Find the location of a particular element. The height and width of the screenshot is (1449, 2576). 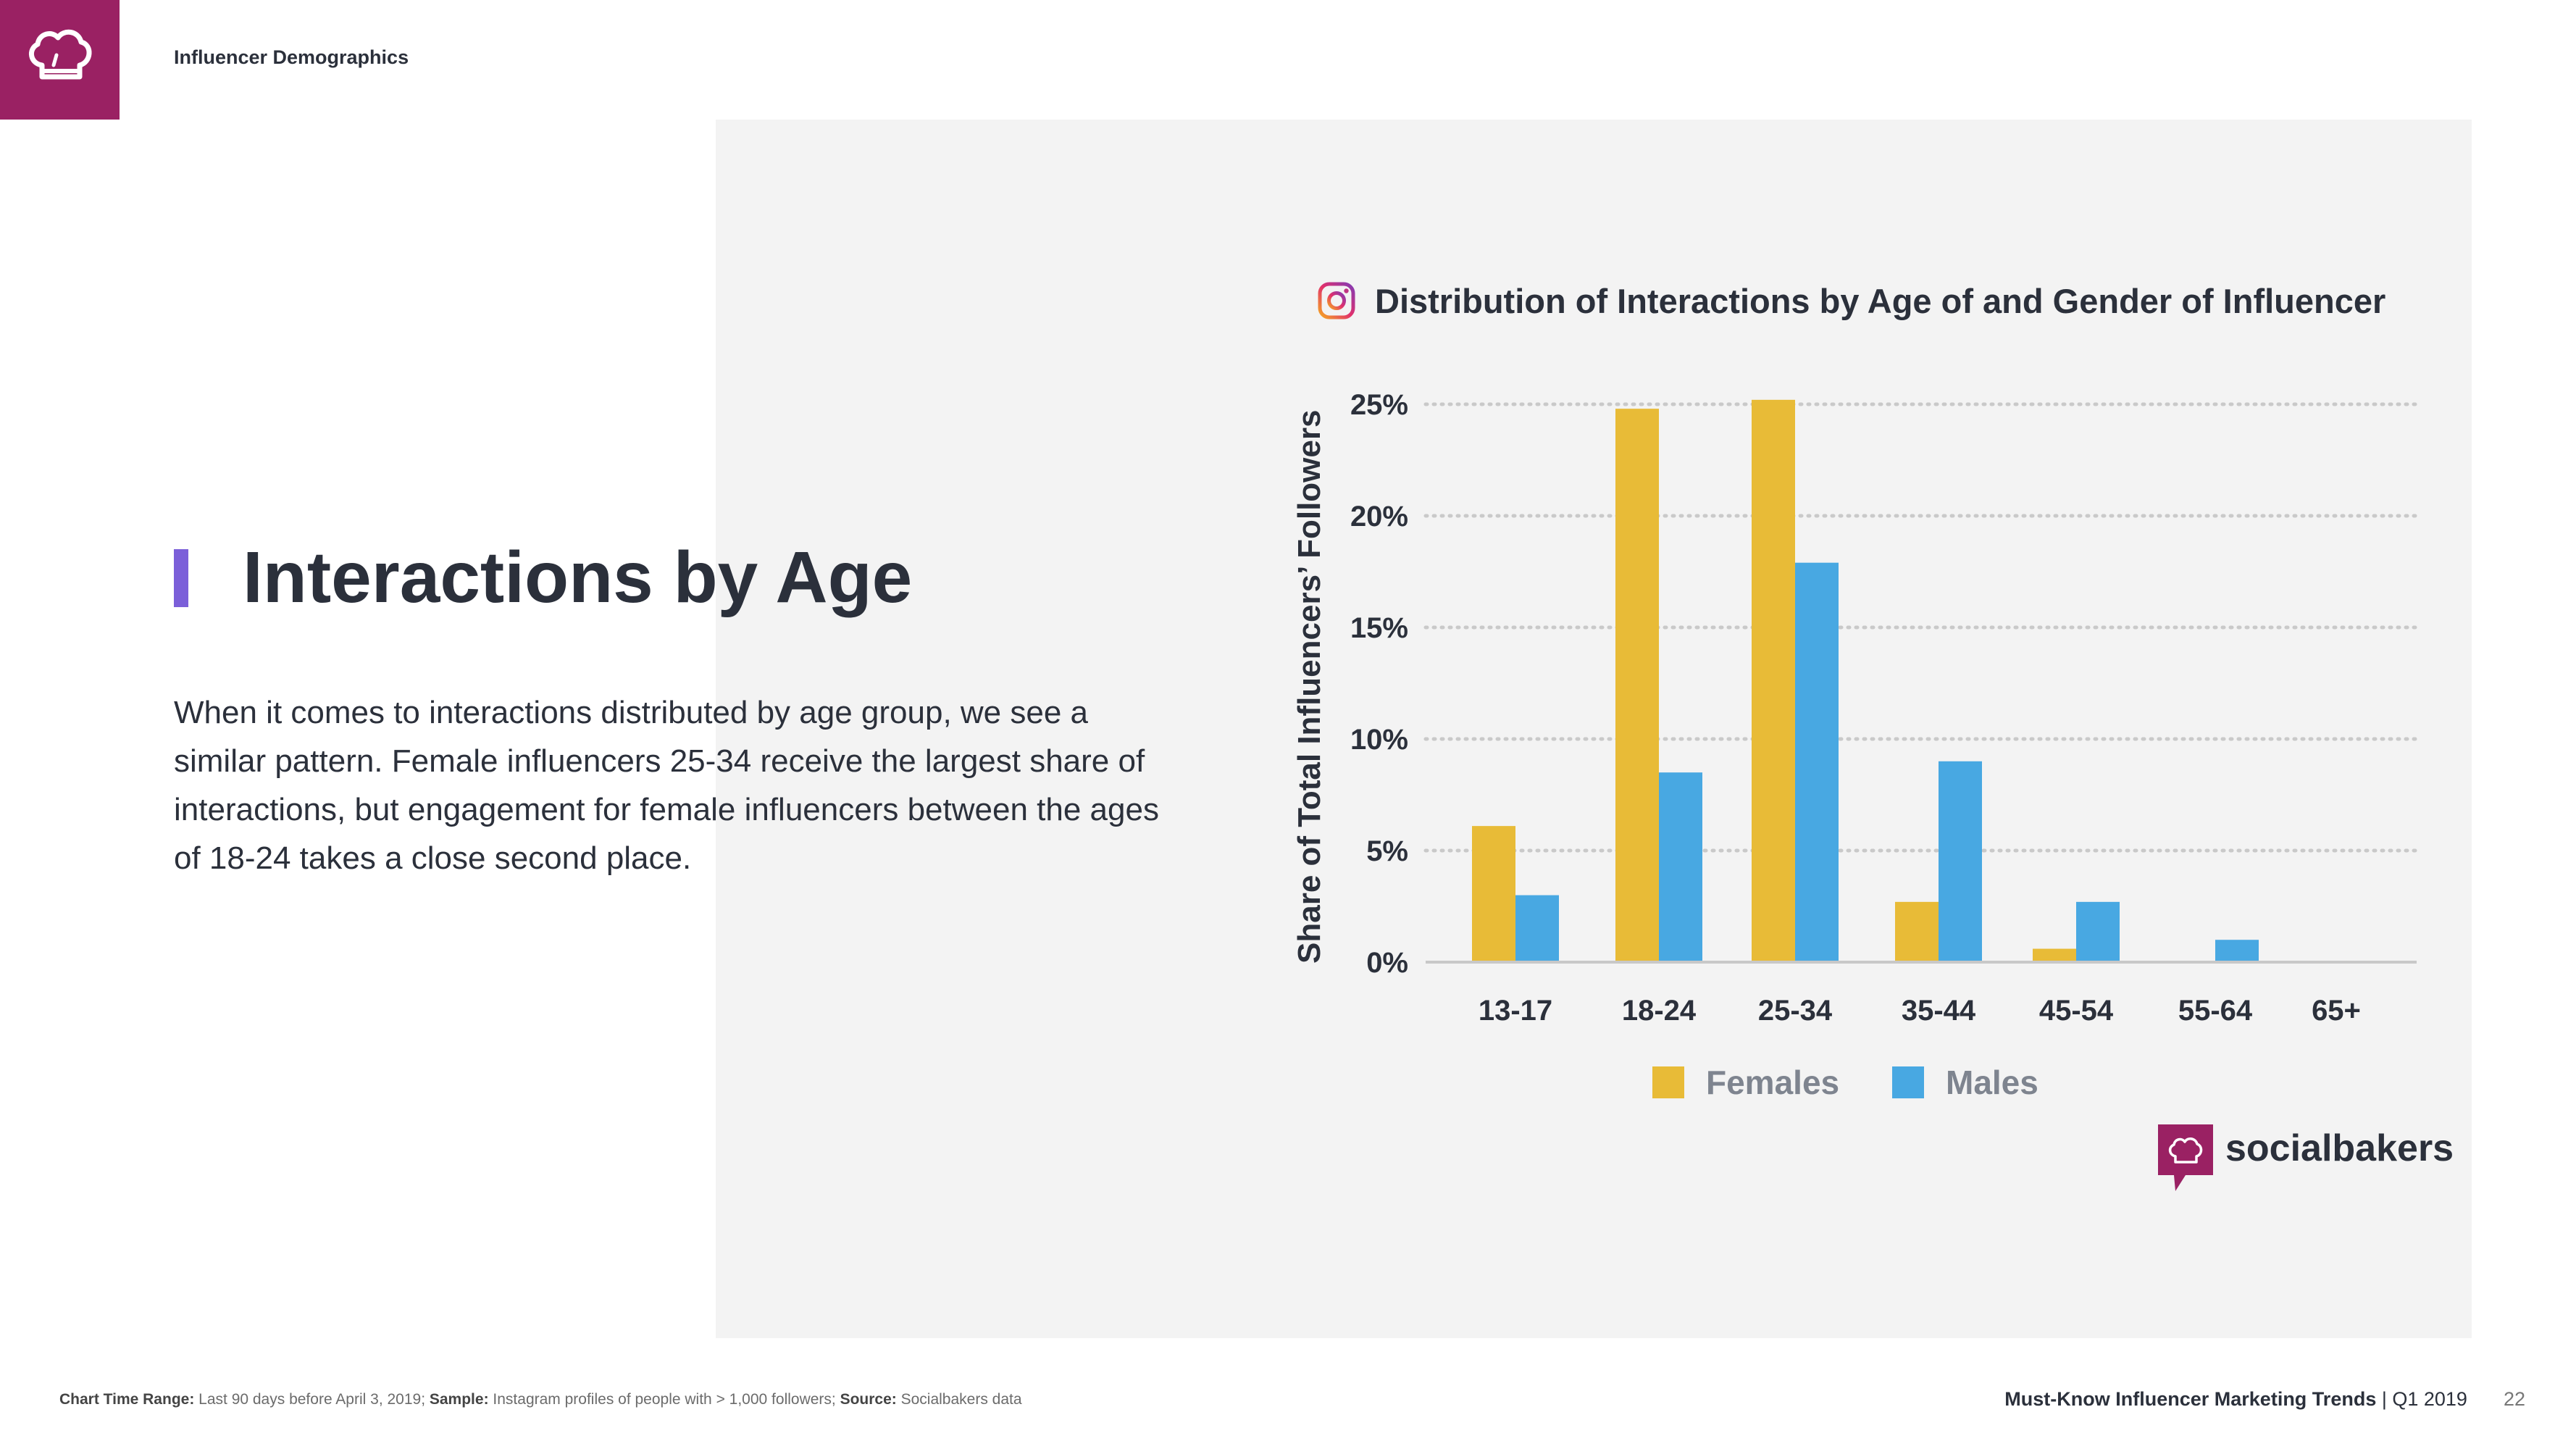

page-title: Interactions by Age is located at coordinates (578, 578).